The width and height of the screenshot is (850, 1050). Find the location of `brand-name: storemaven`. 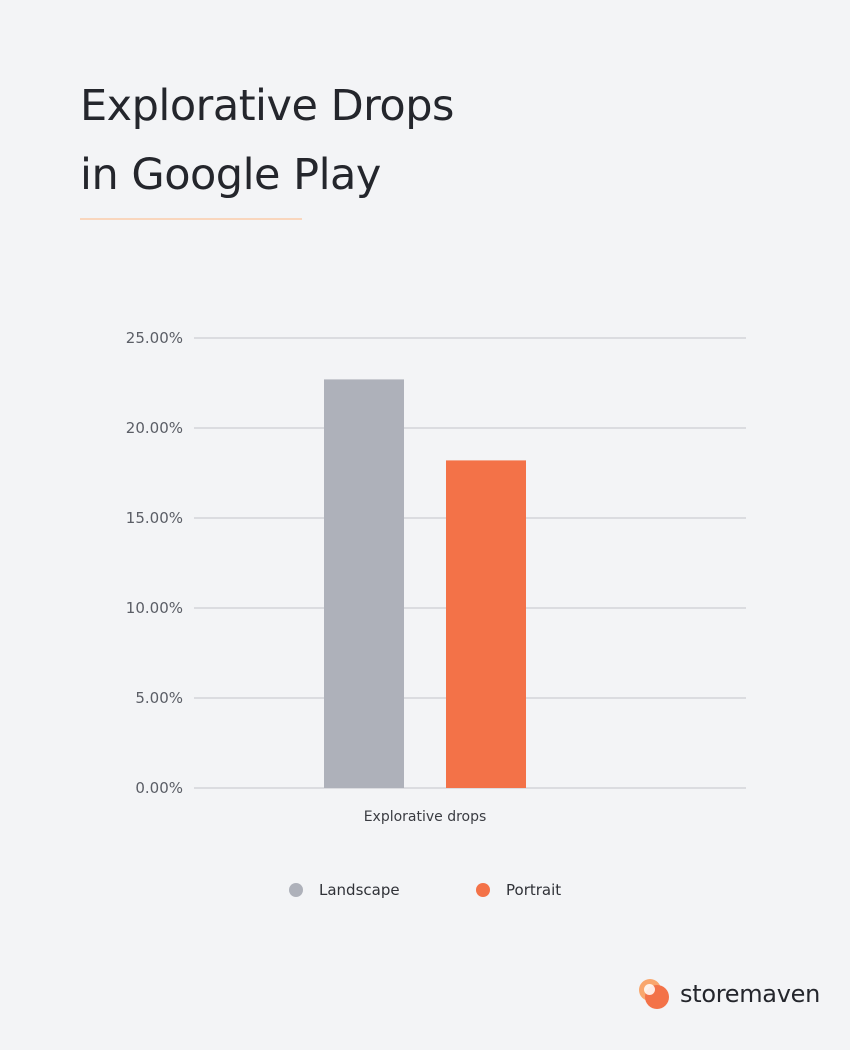

brand-name: storemaven is located at coordinates (750, 994).